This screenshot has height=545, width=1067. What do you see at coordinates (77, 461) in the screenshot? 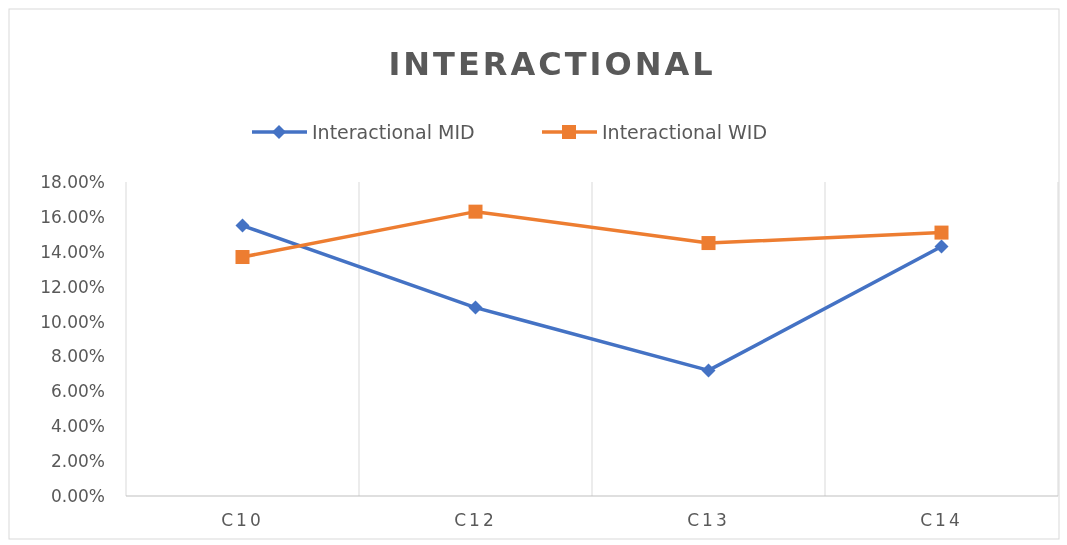
I see `y-tick-label: 2.00%` at bounding box center [77, 461].